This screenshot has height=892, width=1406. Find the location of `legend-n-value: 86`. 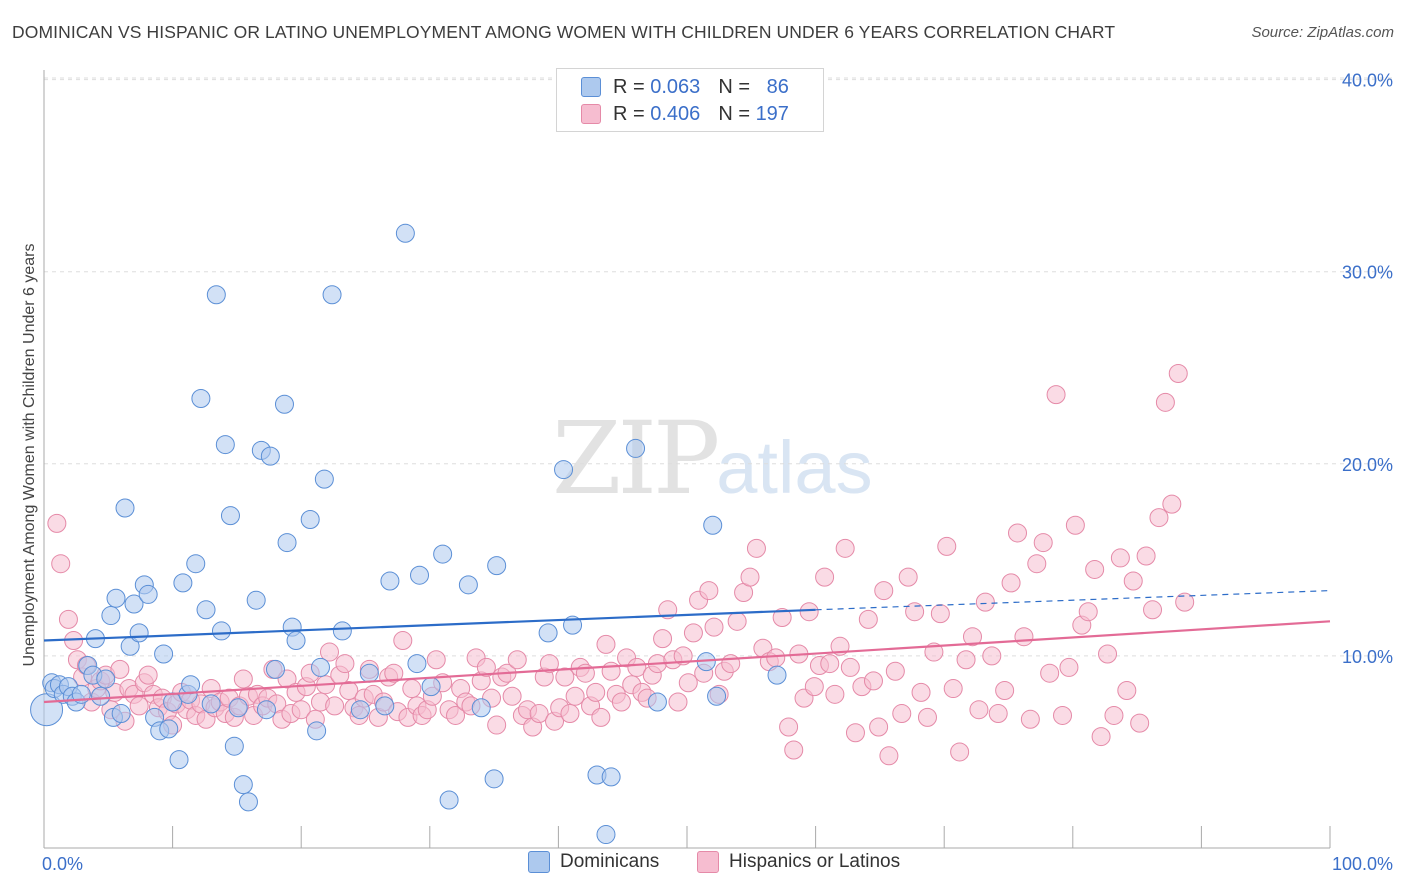

legend-n-value: 86 is located at coordinates (777, 86).